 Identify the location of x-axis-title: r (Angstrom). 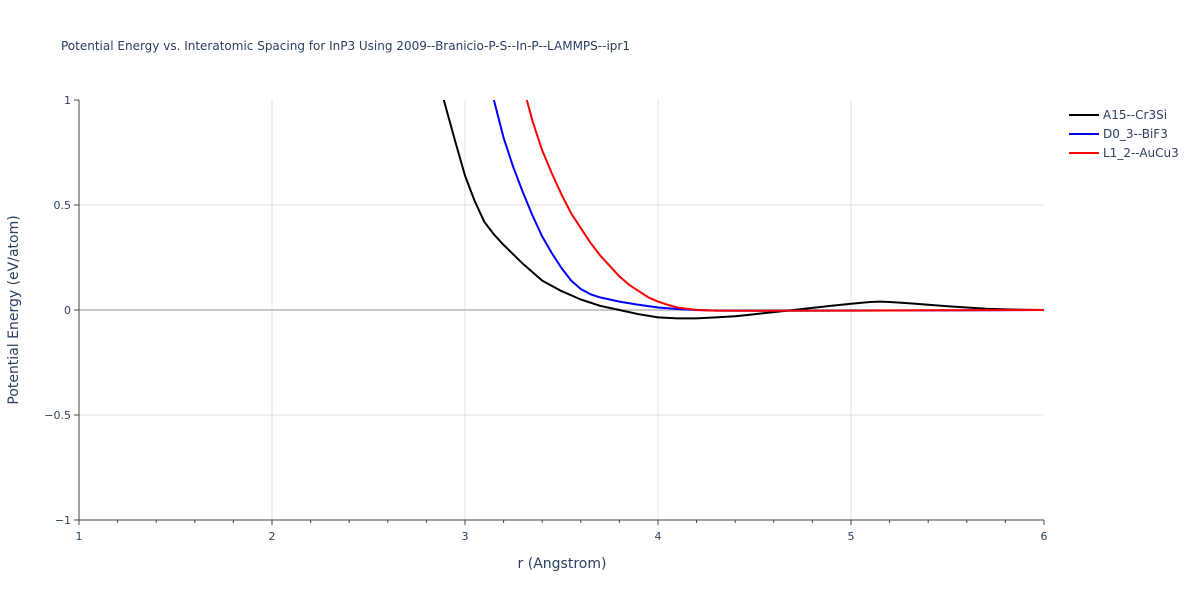
(562, 564).